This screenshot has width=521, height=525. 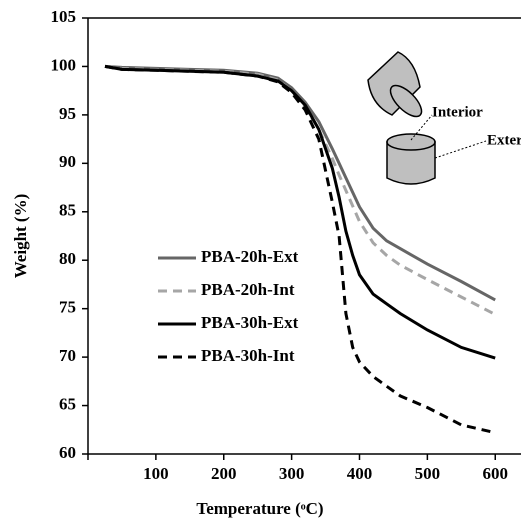 What do you see at coordinates (67, 355) in the screenshot?
I see `y-tick-label: 70` at bounding box center [67, 355].